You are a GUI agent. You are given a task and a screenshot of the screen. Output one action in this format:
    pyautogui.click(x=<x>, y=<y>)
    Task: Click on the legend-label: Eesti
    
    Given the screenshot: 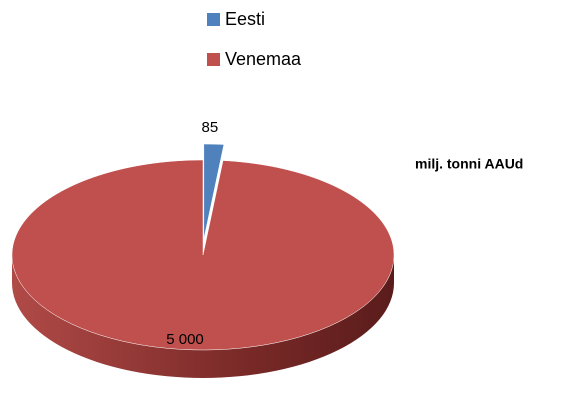 What is the action you would take?
    pyautogui.click(x=245, y=19)
    